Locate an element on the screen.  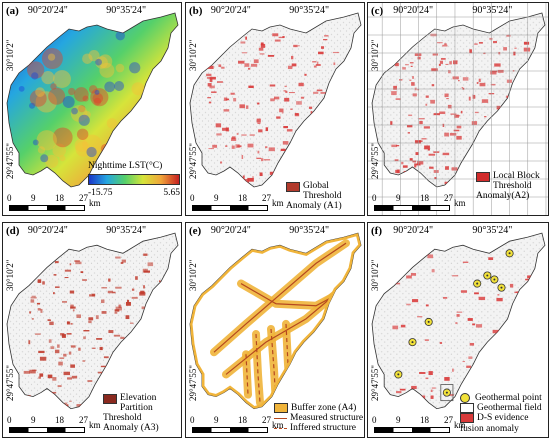
legend-buffer: Buffer zone (A4) is located at coordinates (324, 408).